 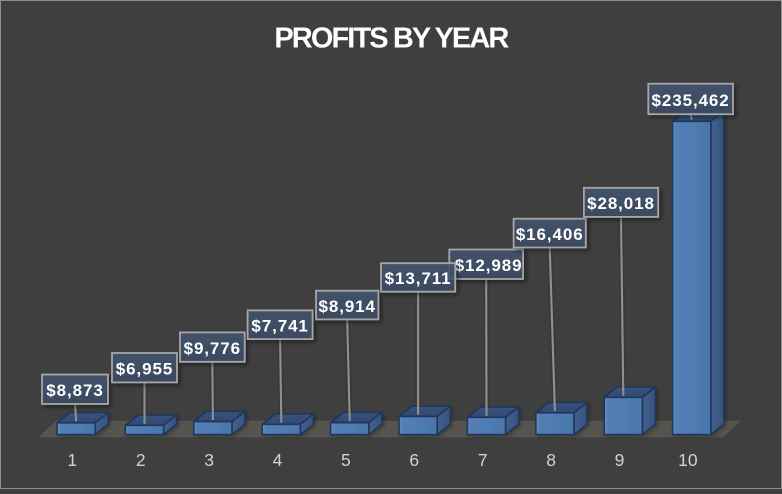 I want to click on svg-text: 3, so click(x=209, y=460).